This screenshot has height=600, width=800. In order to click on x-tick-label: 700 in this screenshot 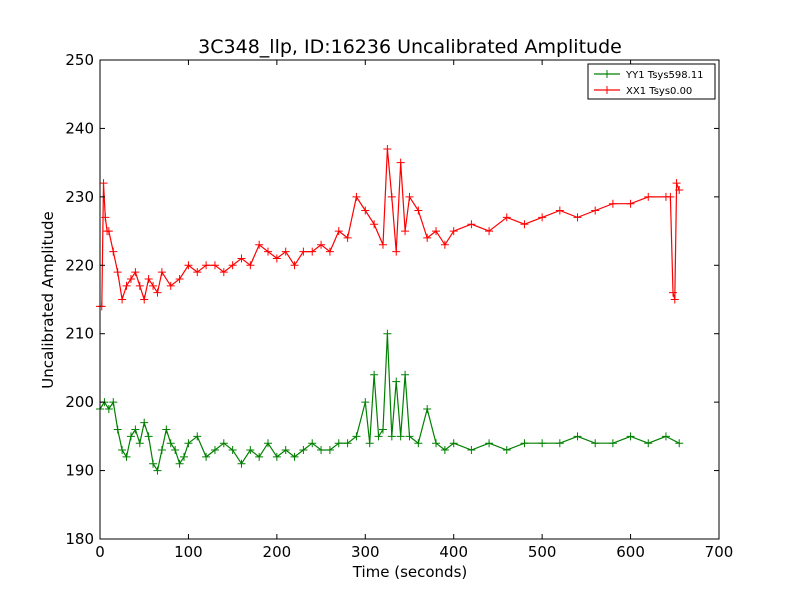, I will do `click(719, 552)`.